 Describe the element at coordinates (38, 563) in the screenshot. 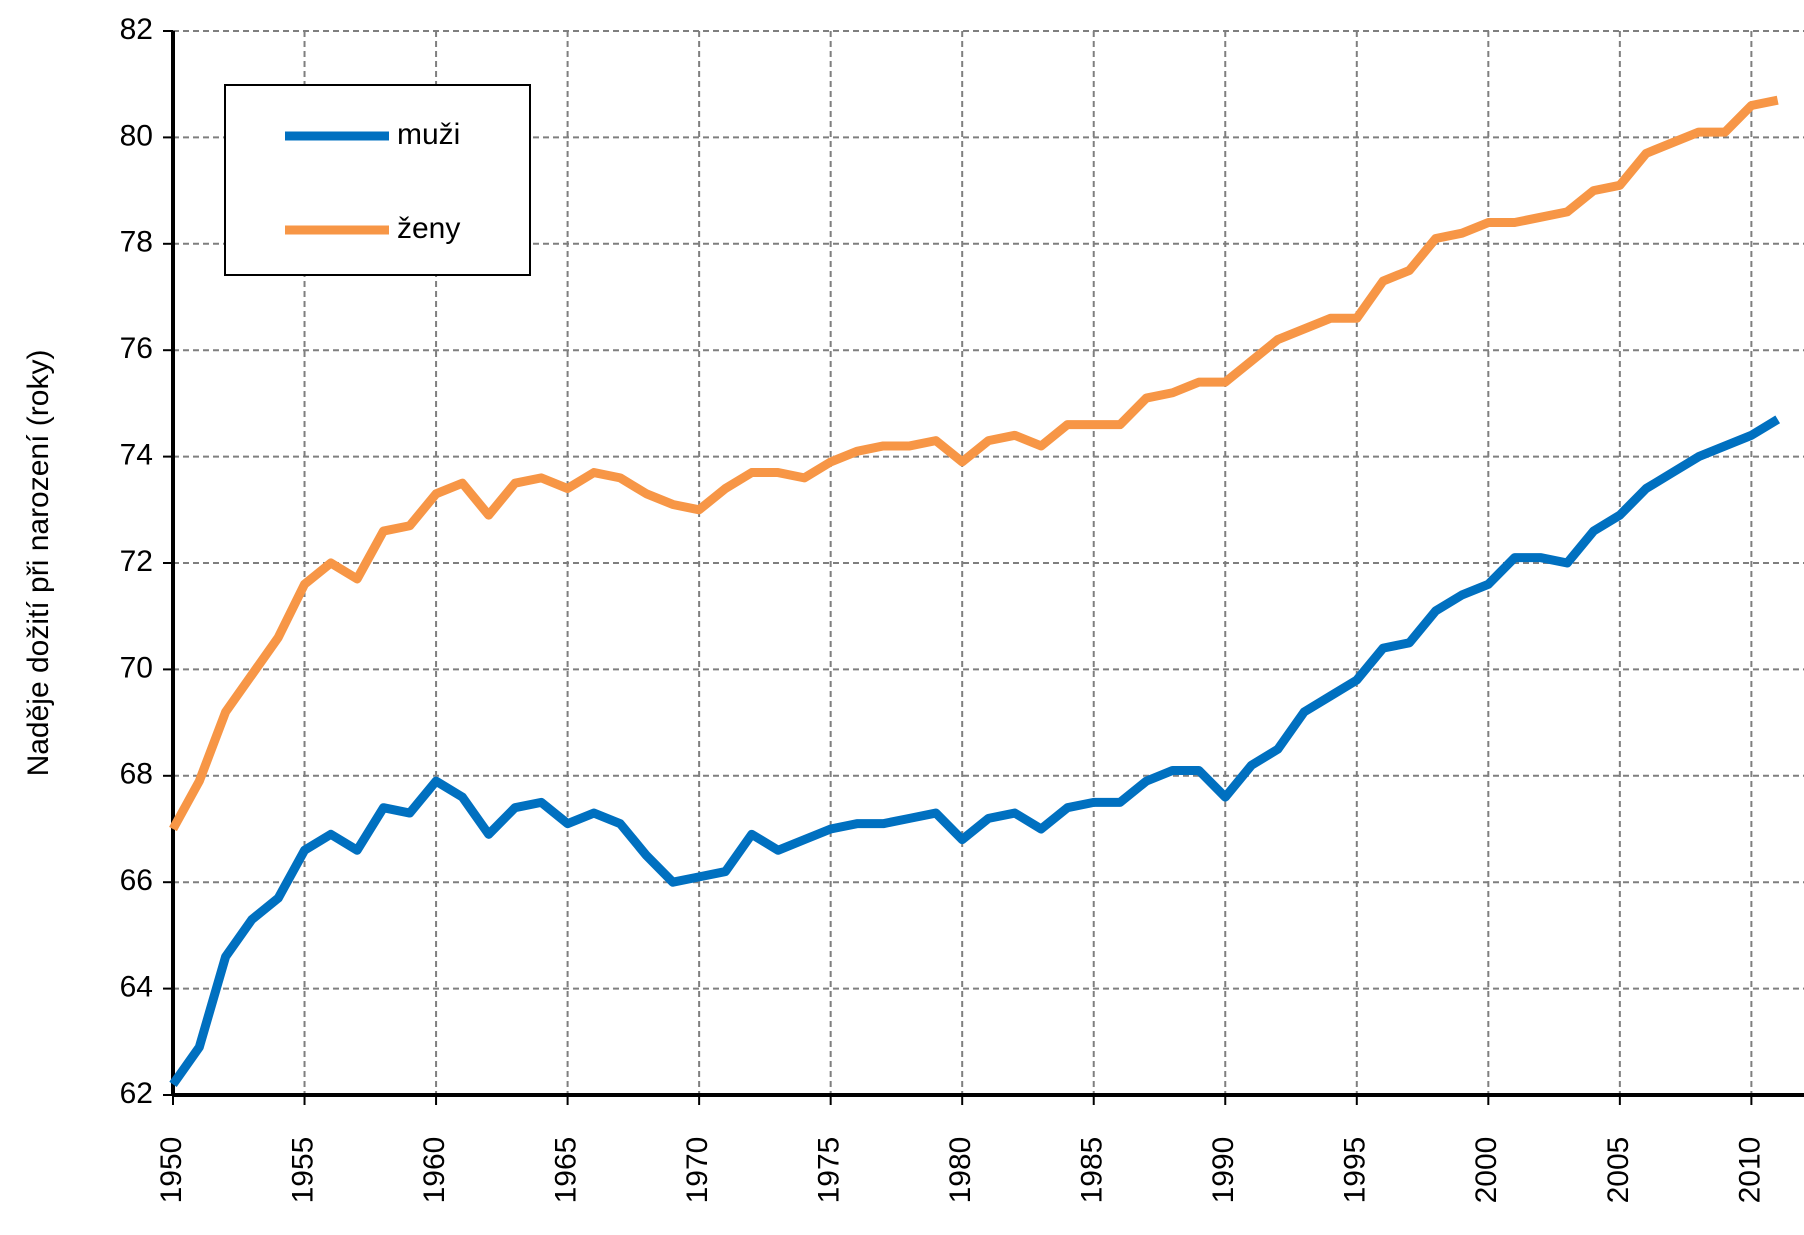

I see `y-axis-label: Naděje dožití při narození (roky)` at that location.